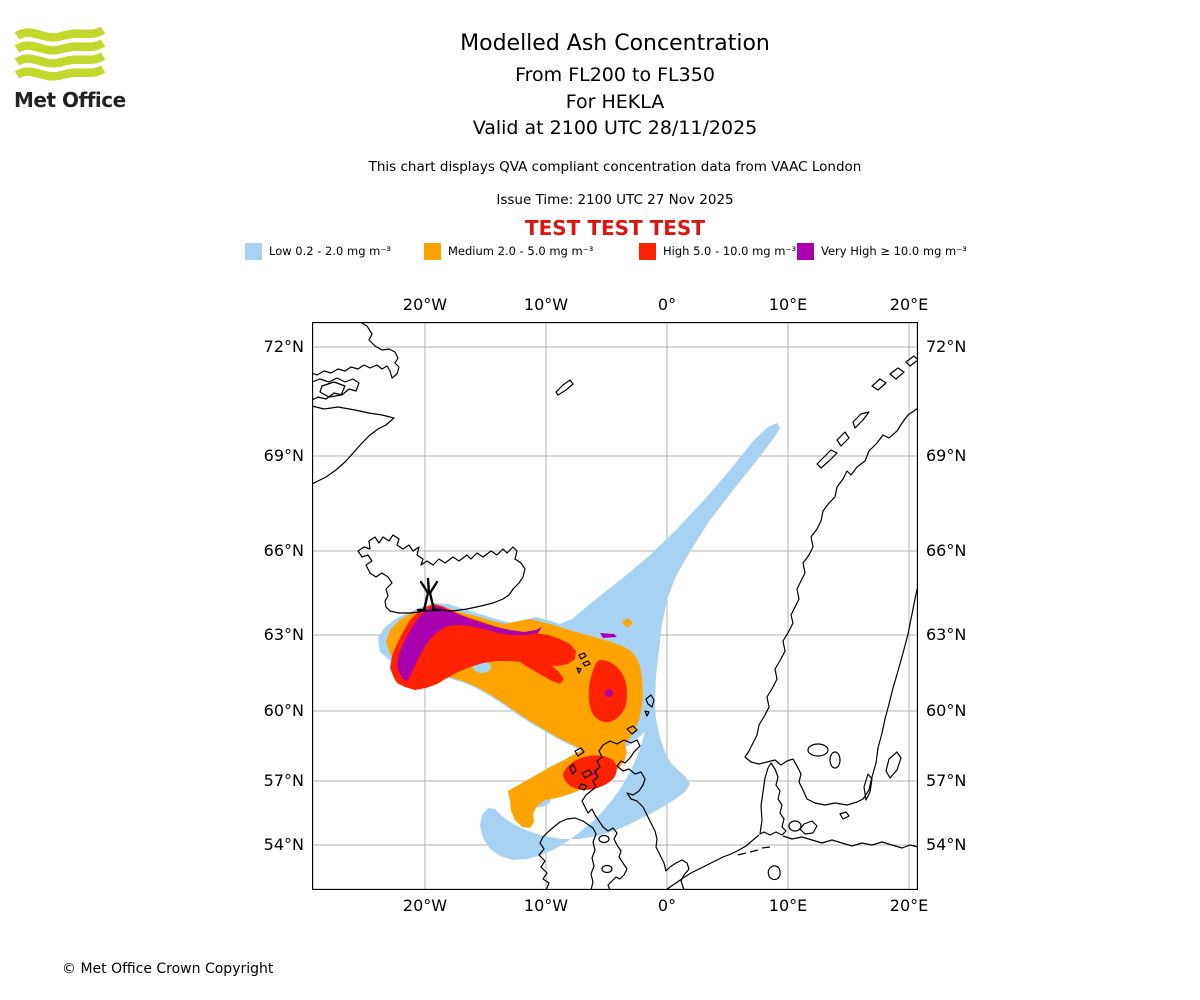  Describe the element at coordinates (894, 251) in the screenshot. I see `legend-label-very-high: Very High ≥ 10.0 mg m⁻³` at that location.